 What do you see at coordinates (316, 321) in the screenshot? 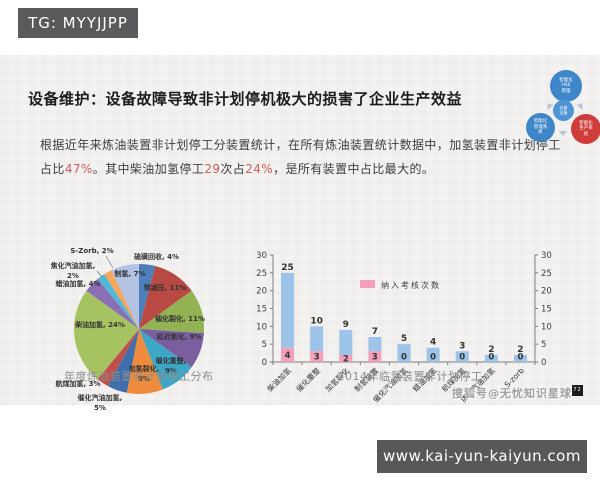
I see `bar-total-label: 10` at bounding box center [316, 321].